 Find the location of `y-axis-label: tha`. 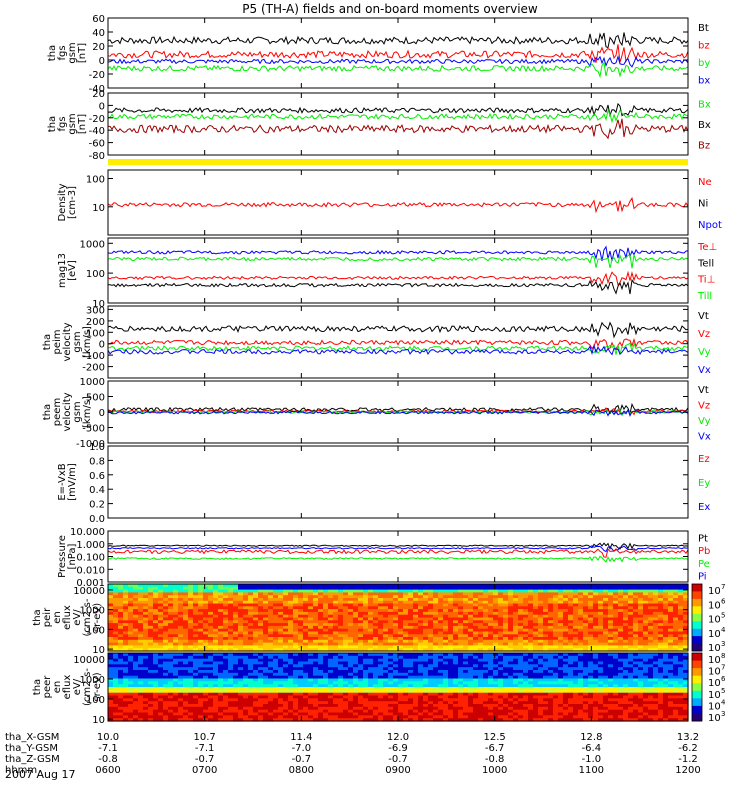

y-axis-label: tha is located at coordinates (52, 53).